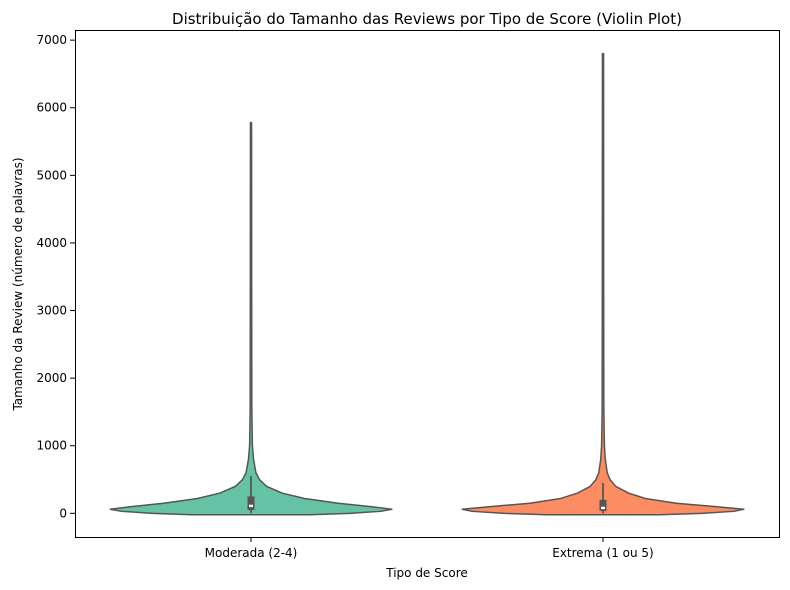 This screenshot has height=590, width=790. I want to click on y-tick-label: 2000, so click(51, 378).